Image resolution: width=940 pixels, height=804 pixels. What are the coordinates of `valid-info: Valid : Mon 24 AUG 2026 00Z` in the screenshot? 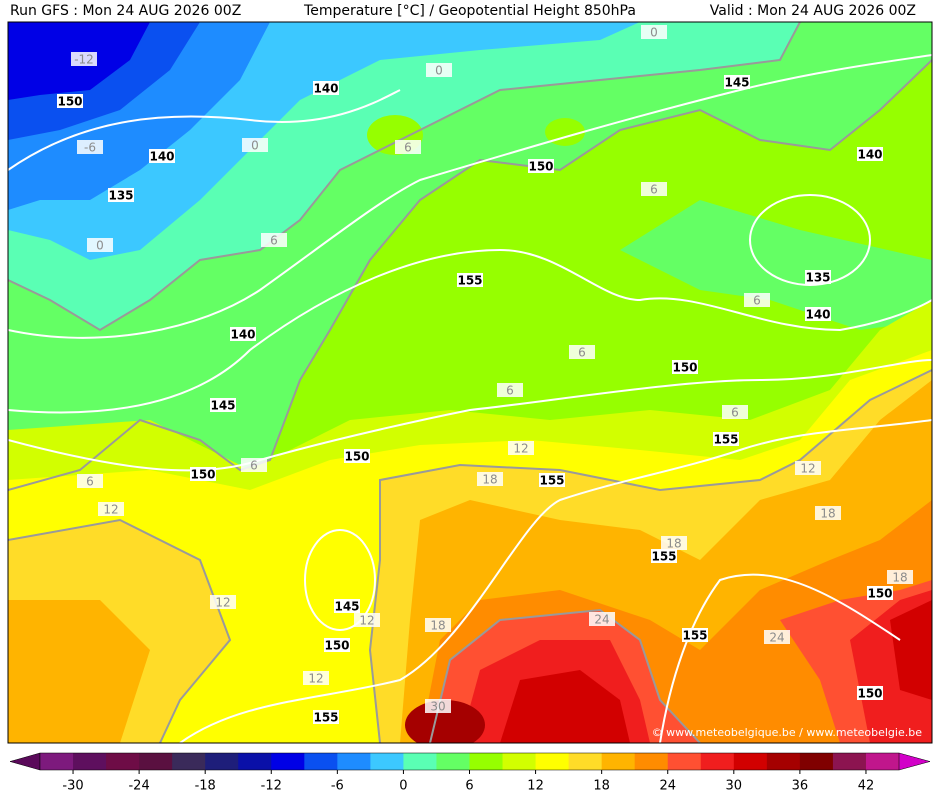 It's located at (813, 11).